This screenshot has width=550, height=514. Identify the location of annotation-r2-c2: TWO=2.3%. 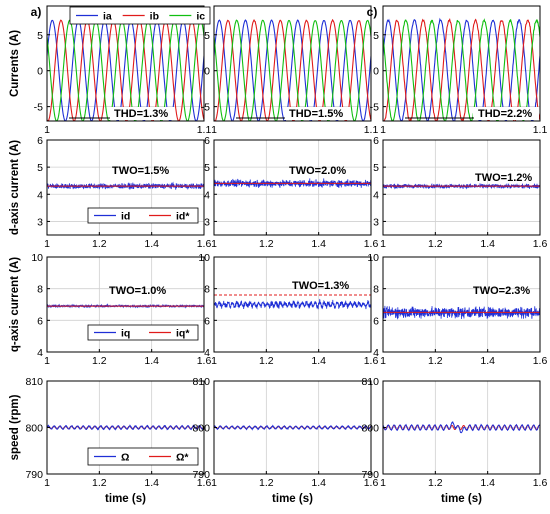
(501, 291).